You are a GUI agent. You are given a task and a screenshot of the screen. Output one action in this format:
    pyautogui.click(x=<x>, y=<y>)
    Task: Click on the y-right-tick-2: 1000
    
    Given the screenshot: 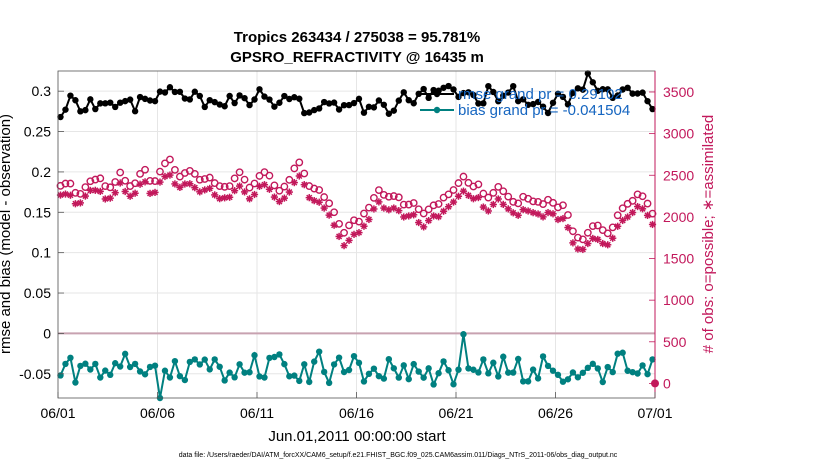 What is the action you would take?
    pyautogui.click(x=678, y=300)
    